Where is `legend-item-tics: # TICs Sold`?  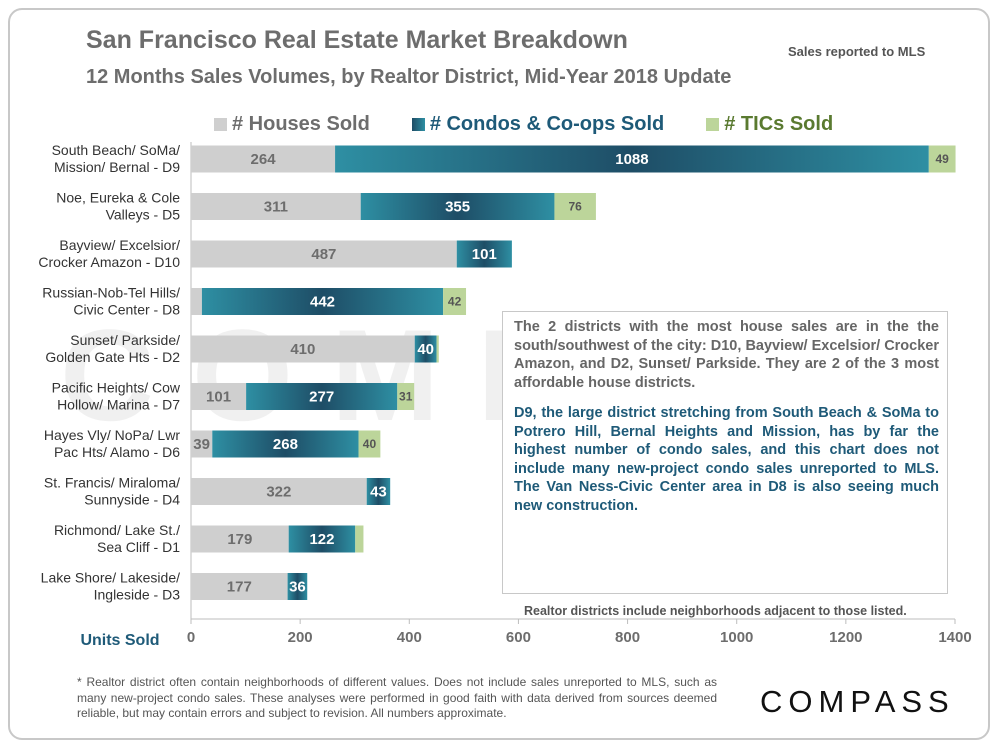 legend-item-tics: # TICs Sold is located at coordinates (769, 124).